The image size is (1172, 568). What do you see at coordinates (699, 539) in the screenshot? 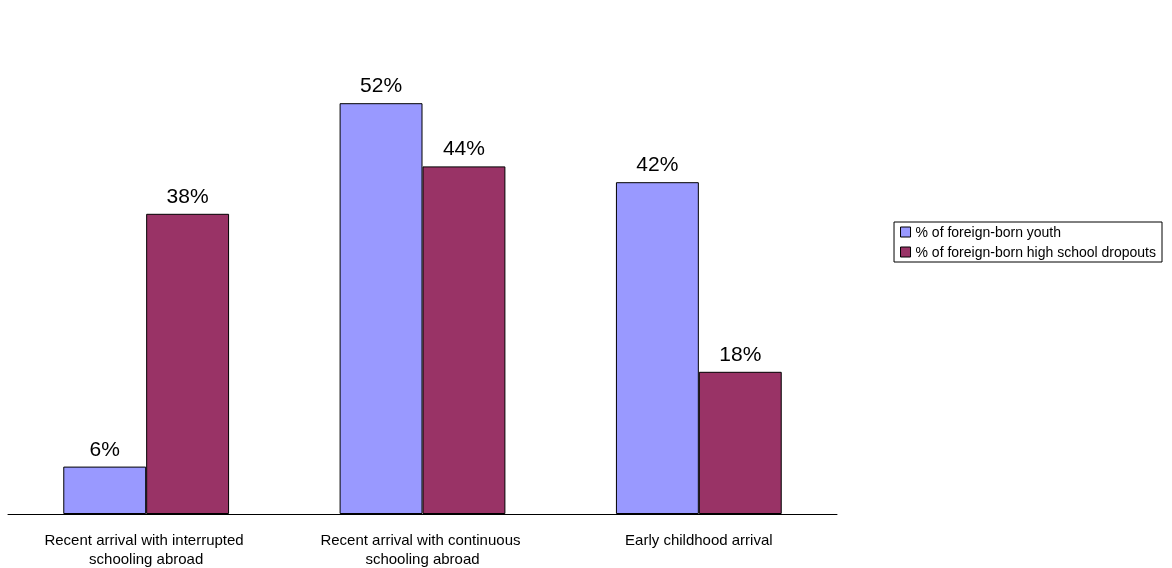
I see `x-tick-label: Early childhood arrival` at bounding box center [699, 539].